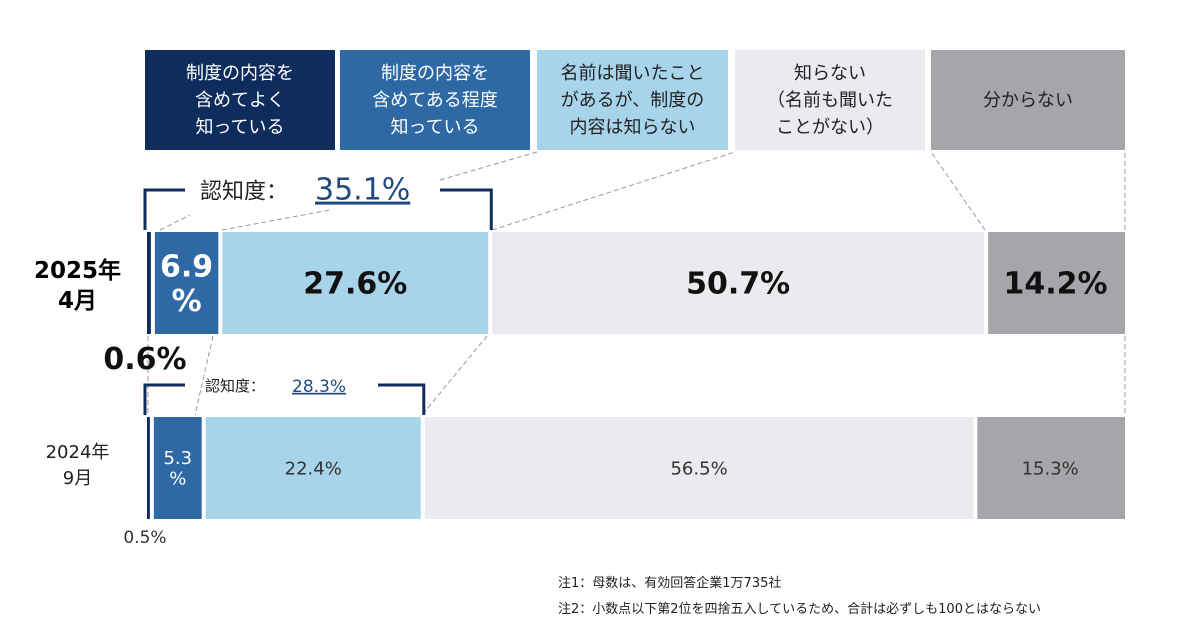 The image size is (1200, 636). I want to click on legend-name-only: 名前は聞いたこと があるが、制度の 内容は知らない, so click(632, 100).